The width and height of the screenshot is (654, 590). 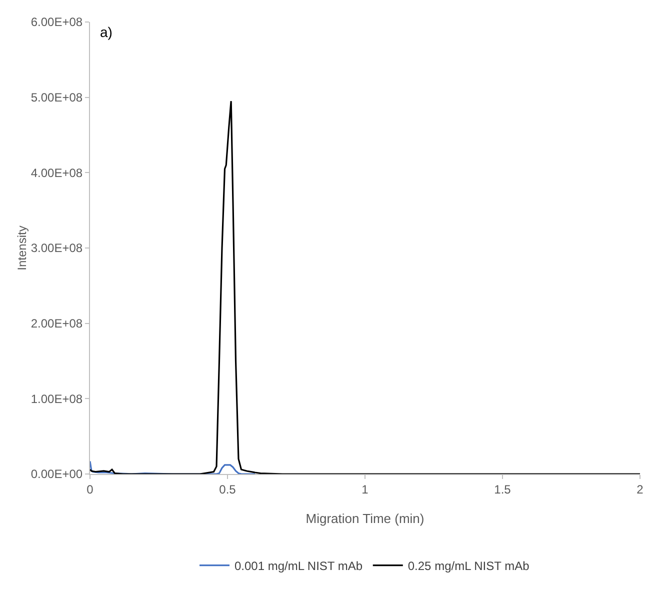 I want to click on x-tick-label: 0, so click(x=90, y=489).